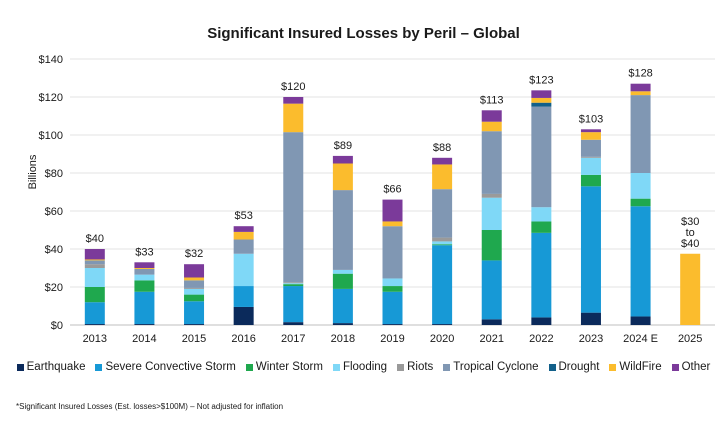  Describe the element at coordinates (54, 212) in the screenshot. I see `y-tick-label: $60` at that location.